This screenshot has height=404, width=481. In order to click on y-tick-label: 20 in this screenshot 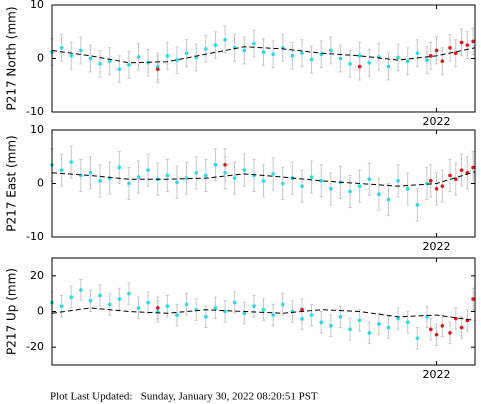, I will do `click(37, 275)`.